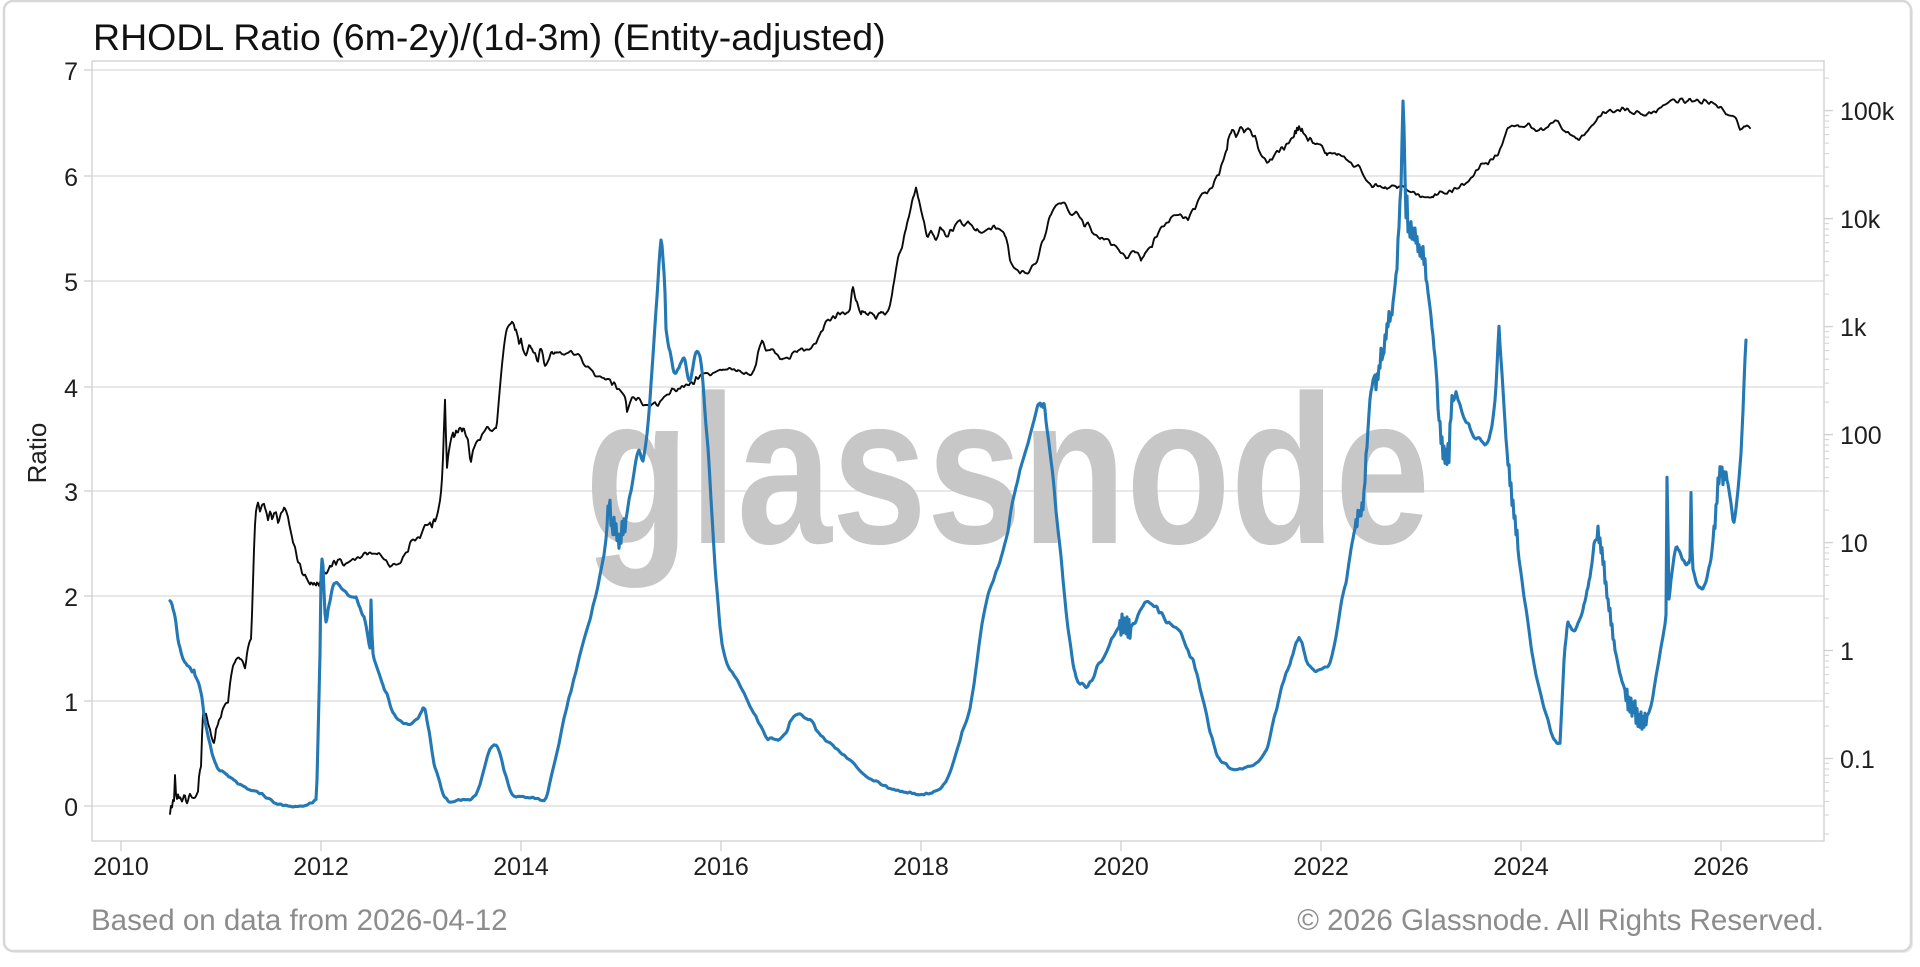 Image resolution: width=1920 pixels, height=967 pixels. Describe the element at coordinates (1861, 436) in the screenshot. I see `svg-text: 100` at that location.